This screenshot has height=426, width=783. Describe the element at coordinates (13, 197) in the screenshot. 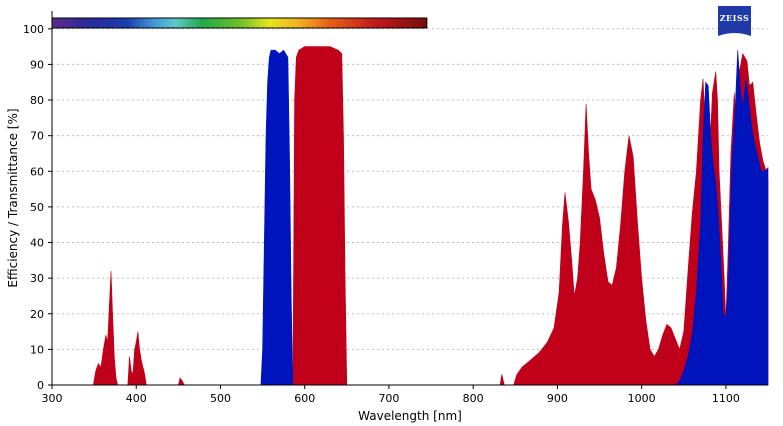

I see `y-axis-title: Efficiency / Transmittance [%]` at that location.